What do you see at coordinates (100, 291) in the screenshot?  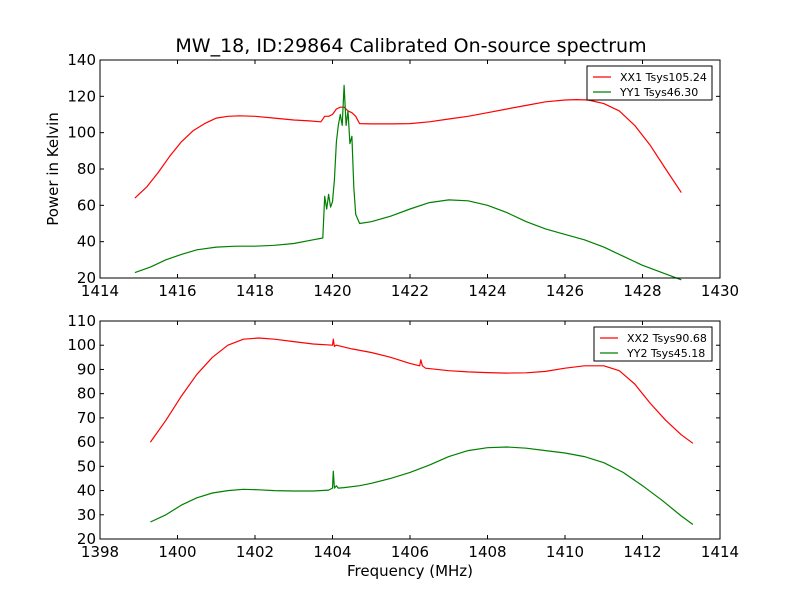 I see `top-x-tick-label: 1414` at bounding box center [100, 291].